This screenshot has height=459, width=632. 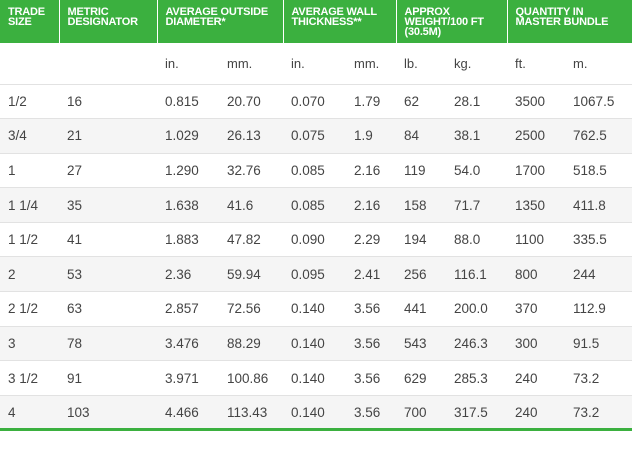 What do you see at coordinates (188, 102) in the screenshot?
I see `table-cell: 0.815` at bounding box center [188, 102].